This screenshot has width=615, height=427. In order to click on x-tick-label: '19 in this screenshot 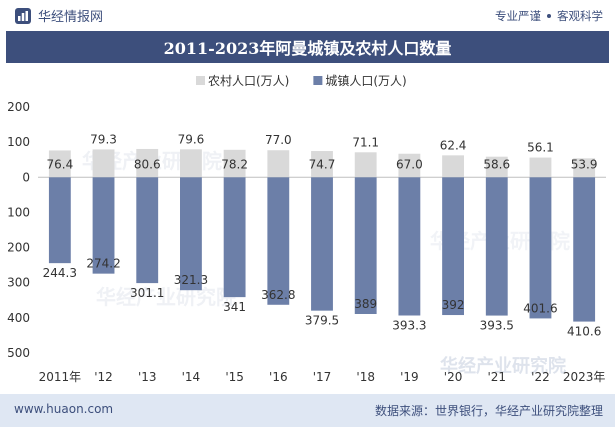, I will do `click(409, 377)`.